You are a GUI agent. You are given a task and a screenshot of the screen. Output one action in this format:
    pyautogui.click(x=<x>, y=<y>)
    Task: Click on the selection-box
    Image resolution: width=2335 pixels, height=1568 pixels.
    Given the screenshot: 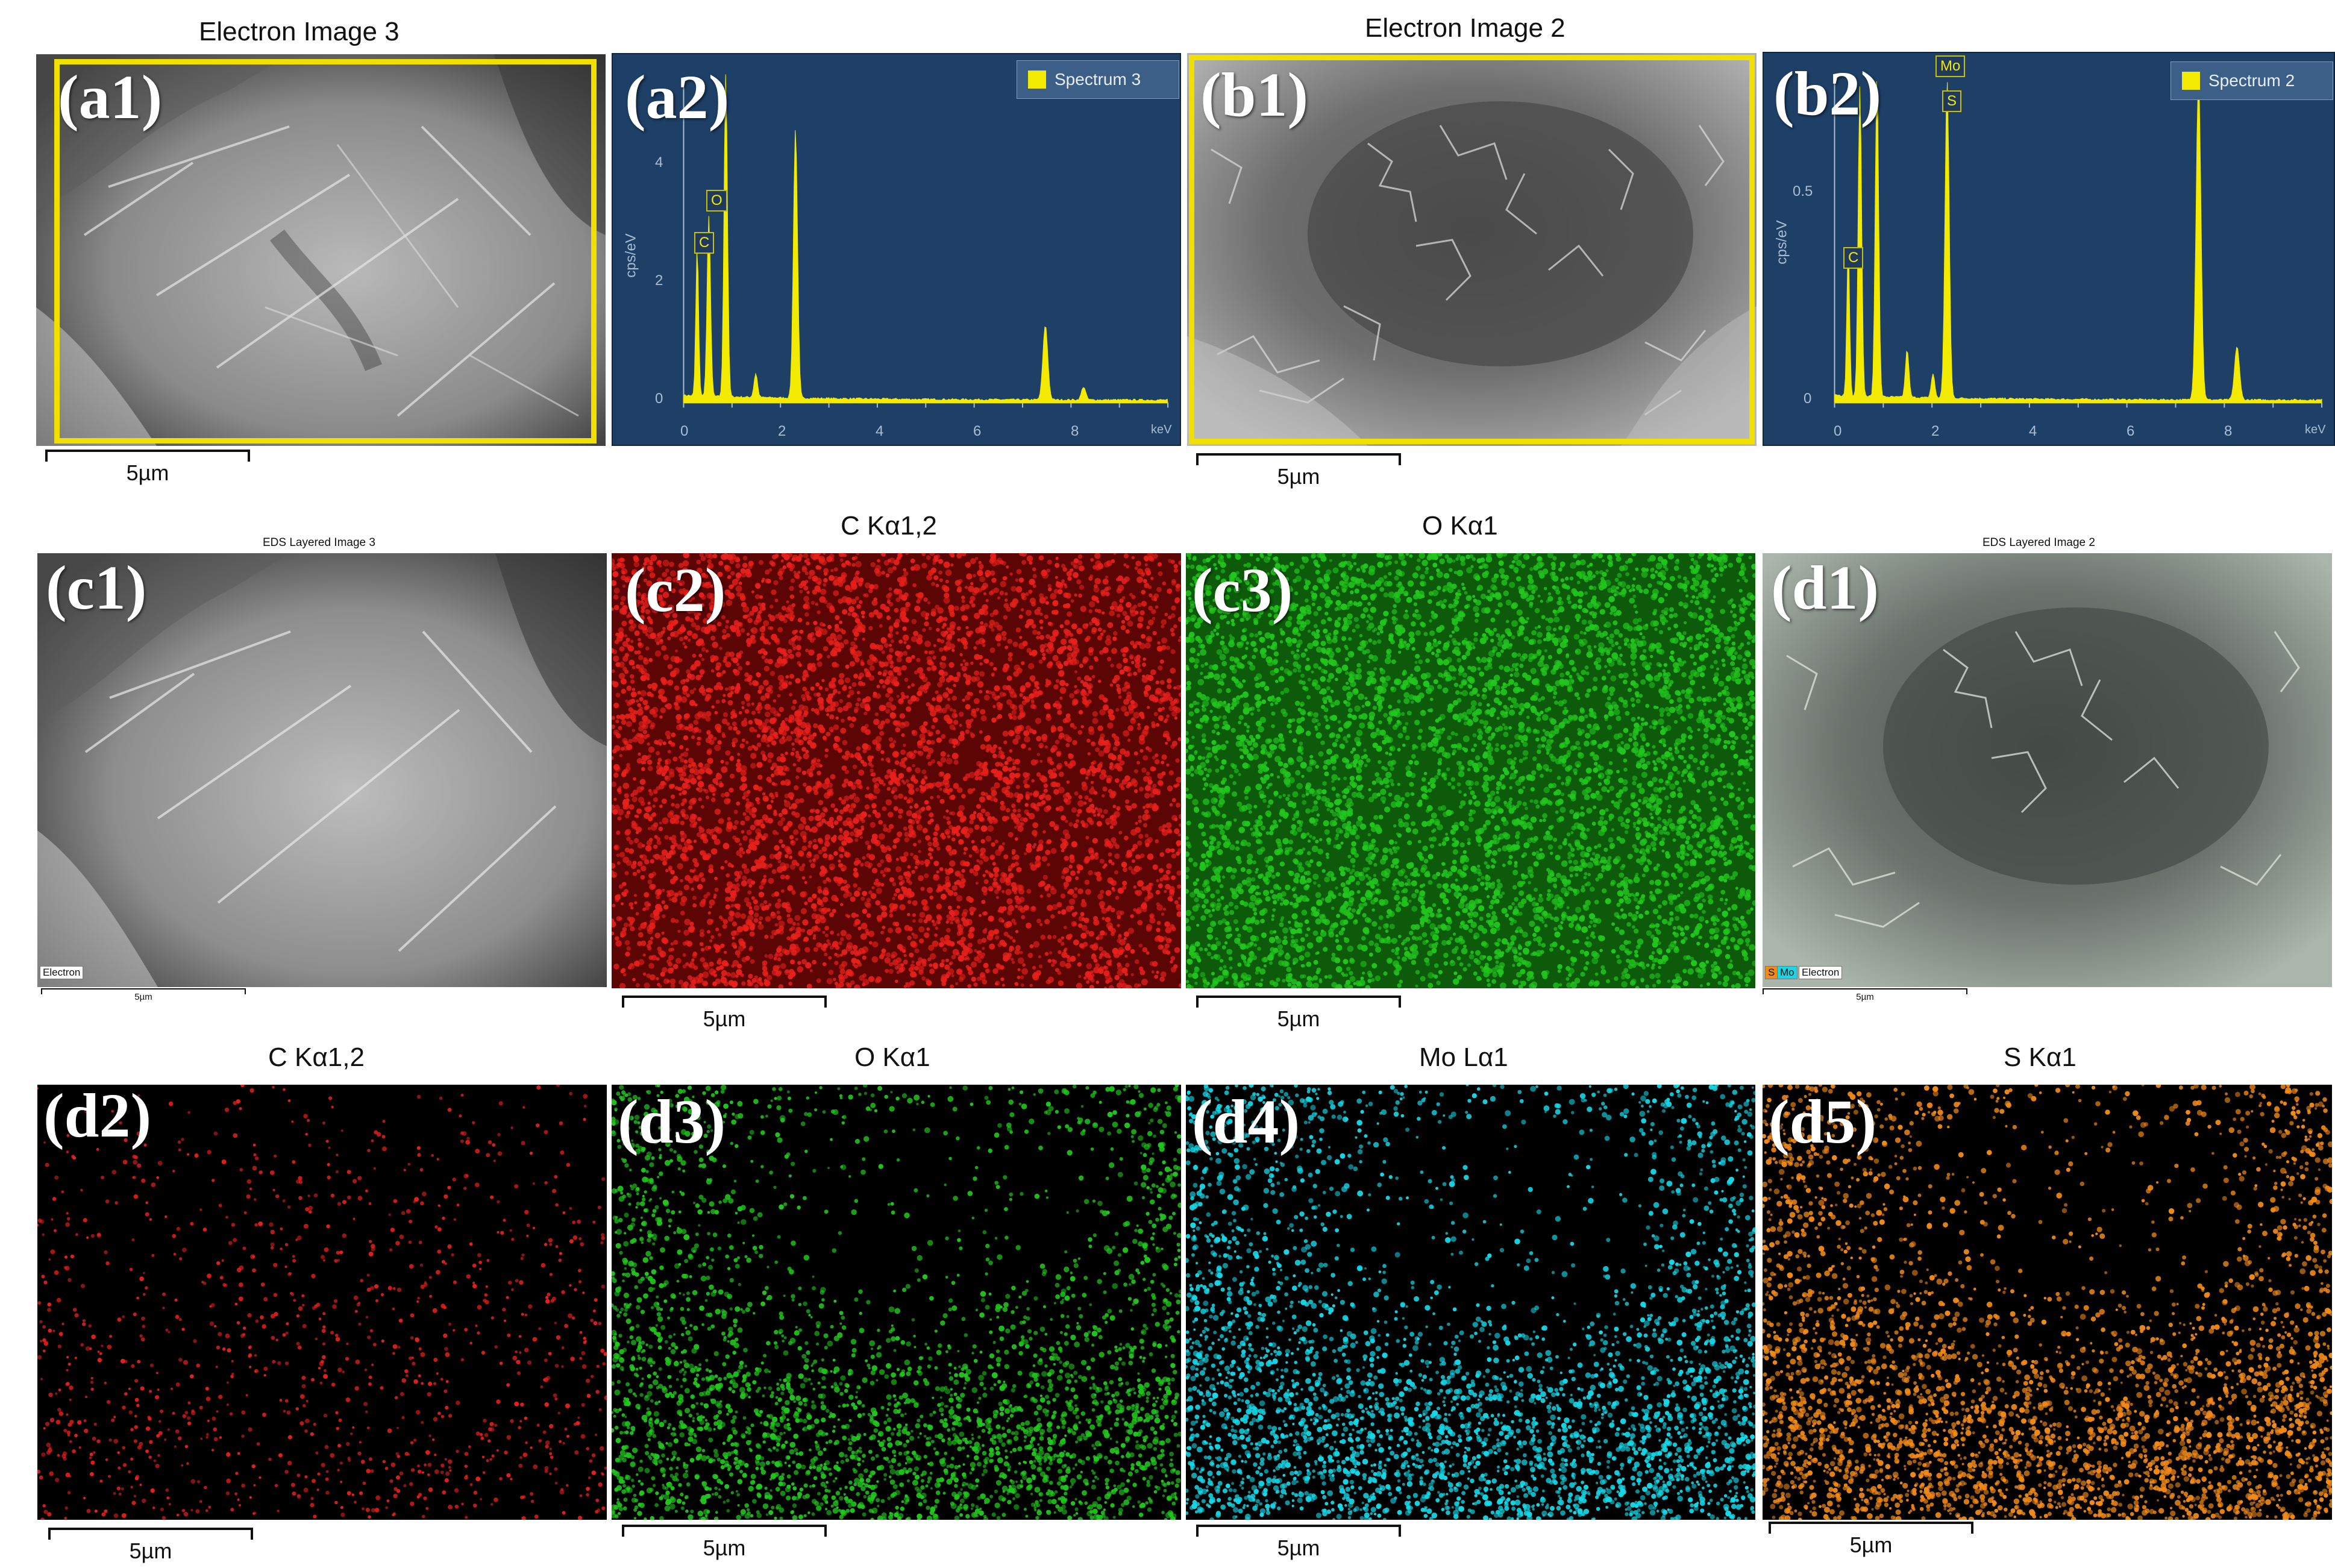 What is the action you would take?
    pyautogui.click(x=1472, y=249)
    